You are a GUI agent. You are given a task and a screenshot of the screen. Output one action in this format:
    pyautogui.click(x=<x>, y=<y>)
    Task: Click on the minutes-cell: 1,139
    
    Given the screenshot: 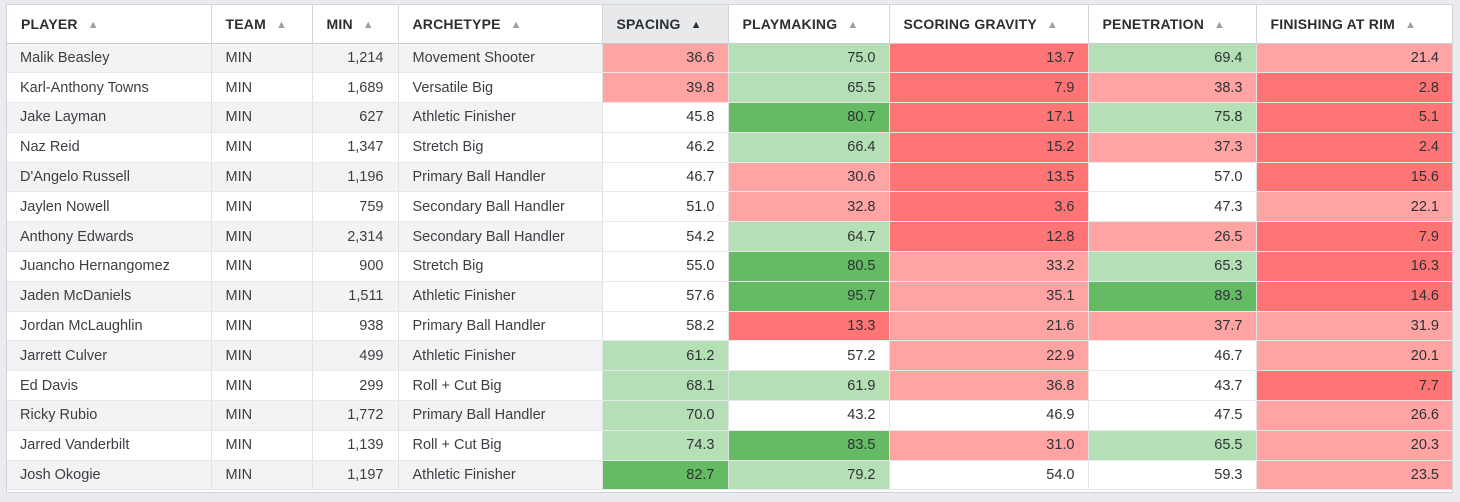 What is the action you would take?
    pyautogui.click(x=355, y=445)
    